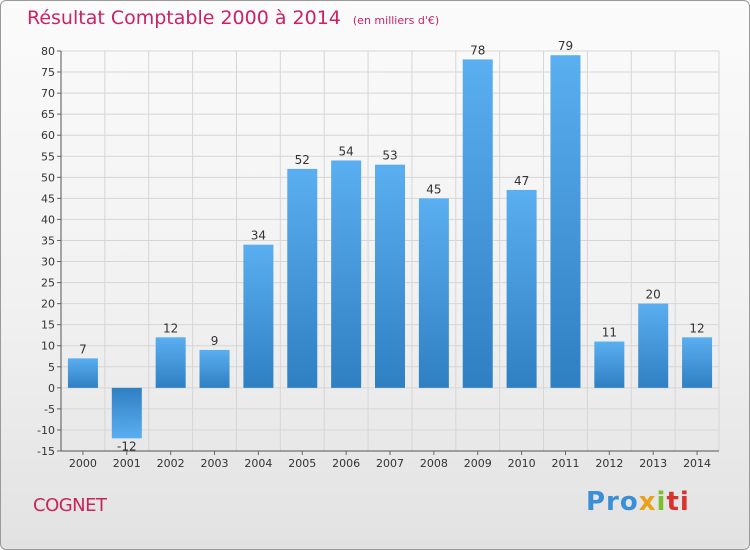  What do you see at coordinates (49, 409) in the screenshot?
I see `y-tick-label: -5` at bounding box center [49, 409].